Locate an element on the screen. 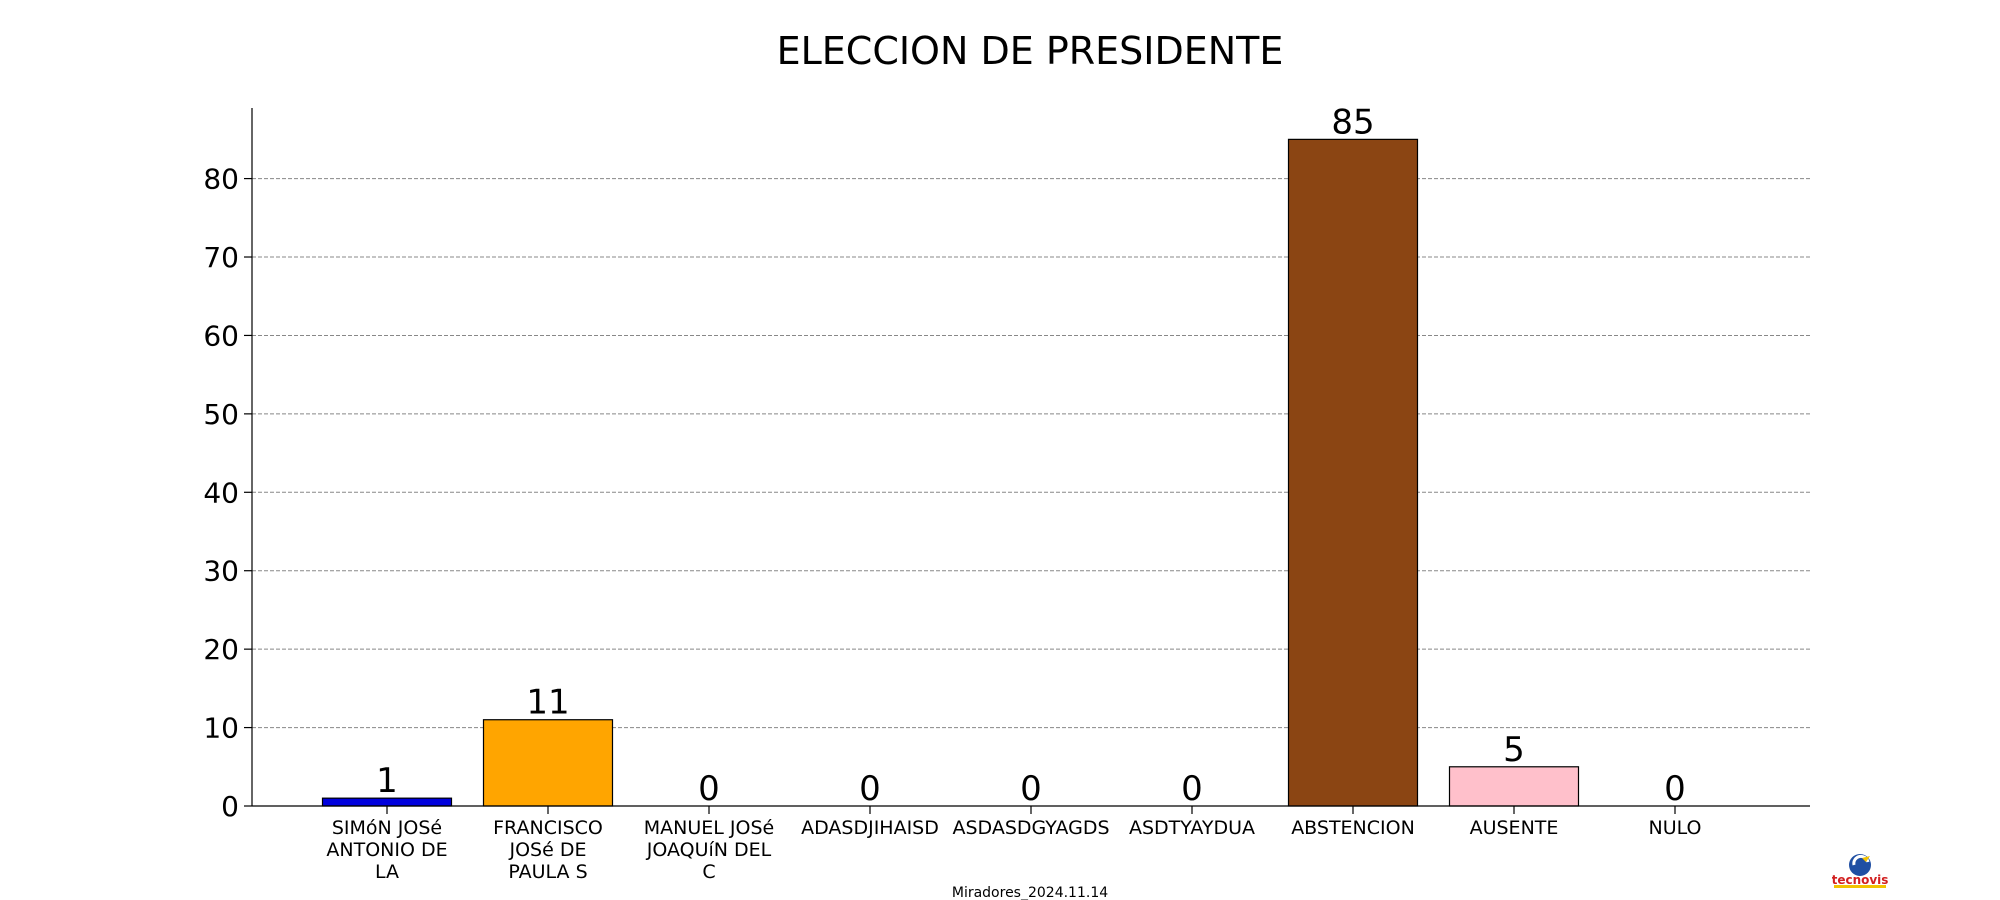 The width and height of the screenshot is (2000, 900). y-tick-label: 30 is located at coordinates (221, 571).